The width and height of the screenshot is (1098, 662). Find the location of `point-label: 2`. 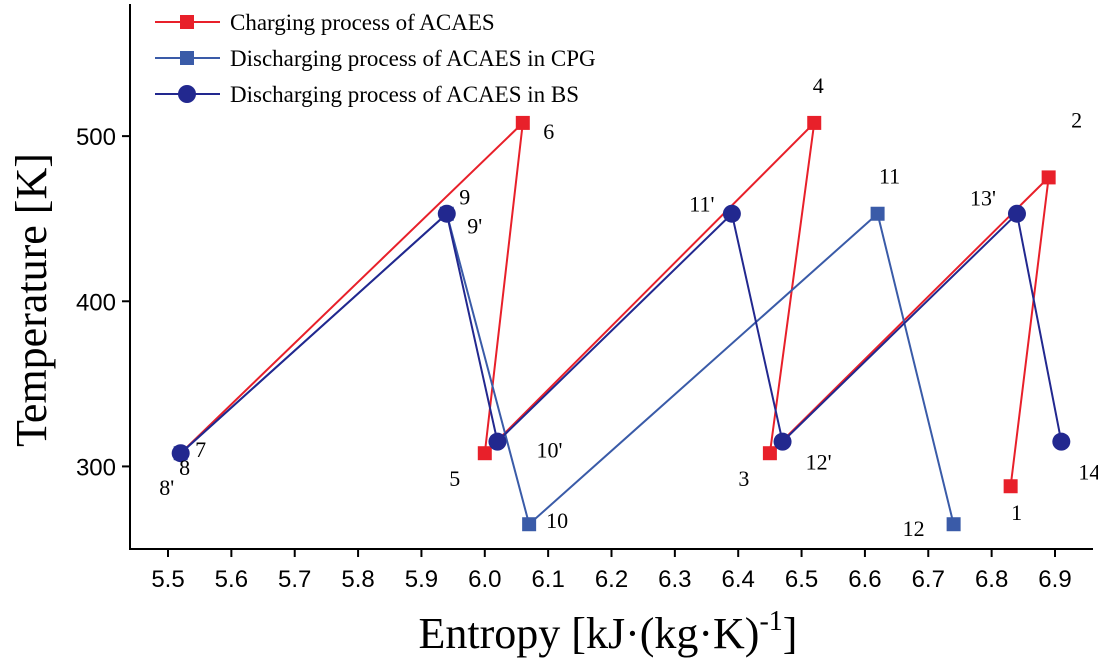

point-label: 2 is located at coordinates (1076, 119).